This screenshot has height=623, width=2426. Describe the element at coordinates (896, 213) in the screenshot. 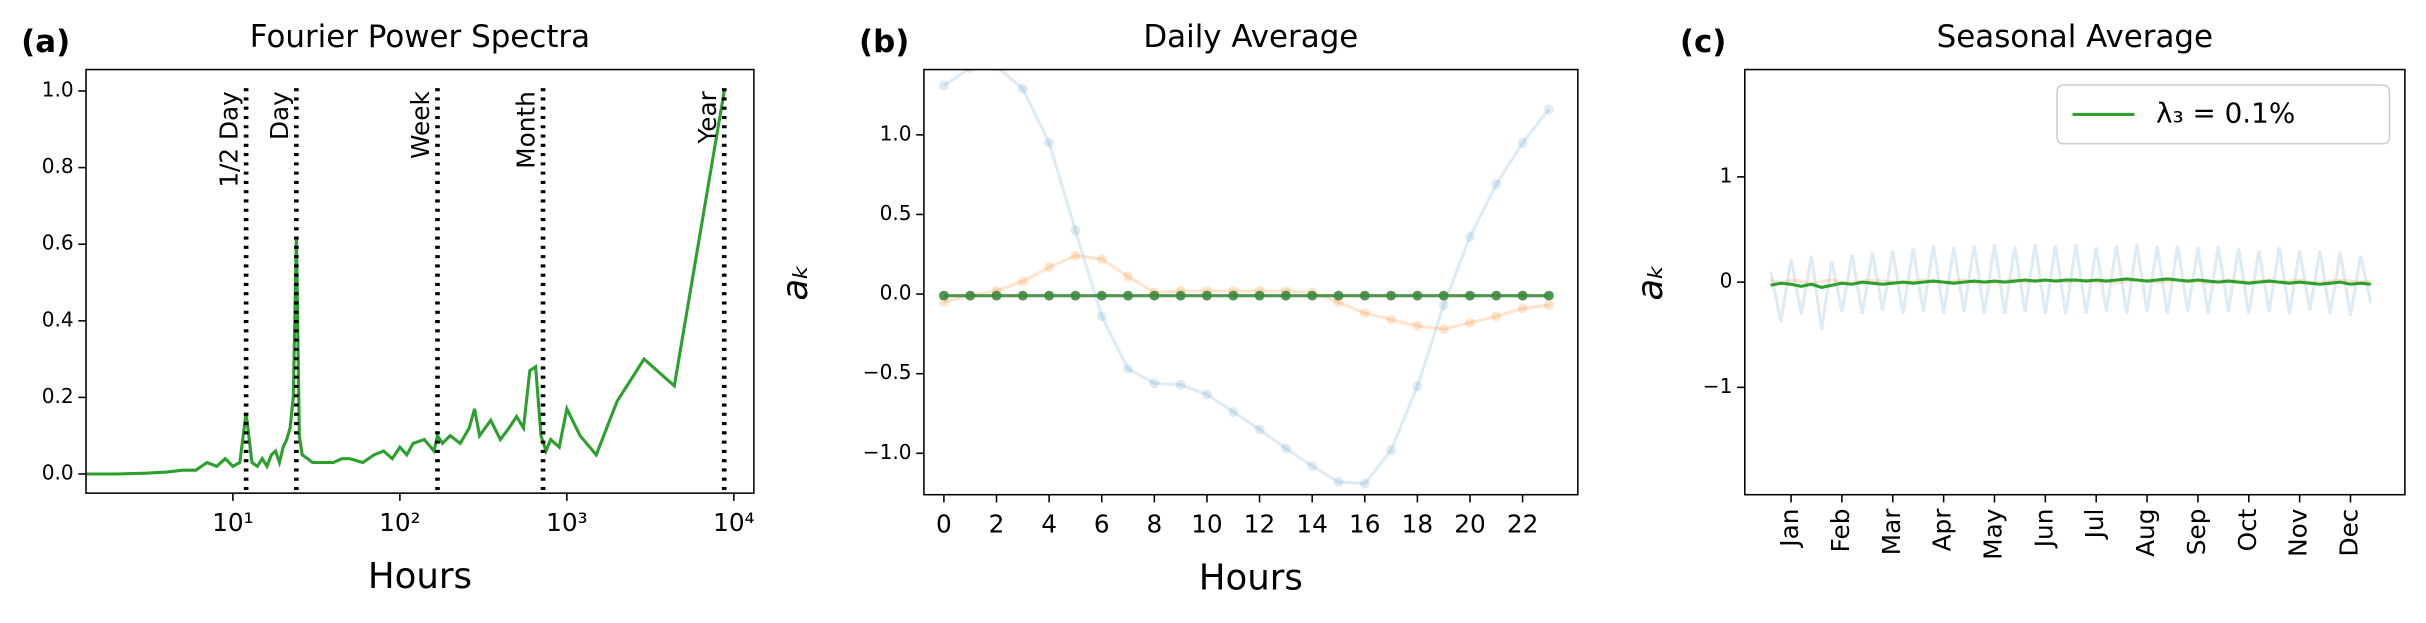

I see `y-tick-label: 0.5` at that location.